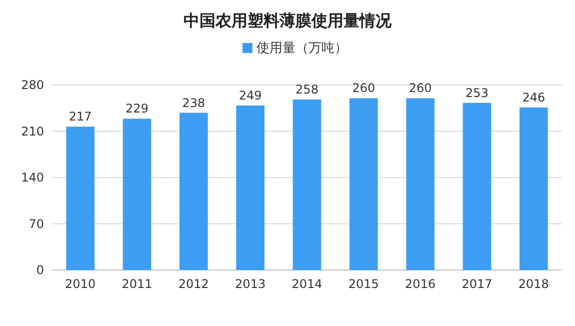  Describe the element at coordinates (193, 284) in the screenshot. I see `x-tick-label: 2012` at that location.